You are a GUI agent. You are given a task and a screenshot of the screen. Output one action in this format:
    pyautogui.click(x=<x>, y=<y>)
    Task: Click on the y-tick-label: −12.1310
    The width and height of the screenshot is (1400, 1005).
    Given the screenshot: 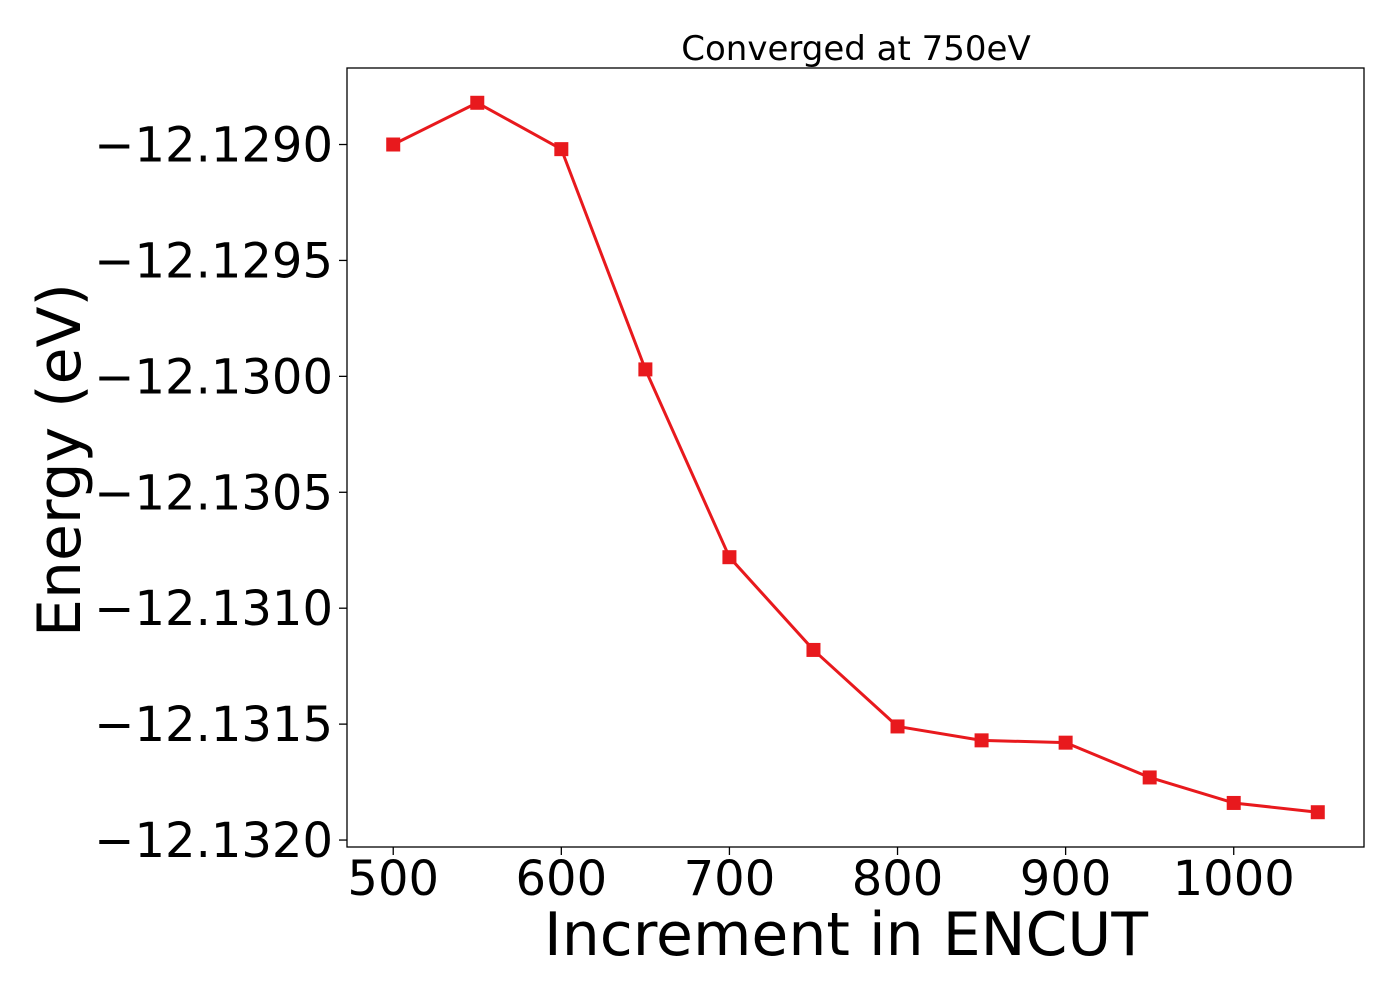 What is the action you would take?
    pyautogui.click(x=213, y=609)
    